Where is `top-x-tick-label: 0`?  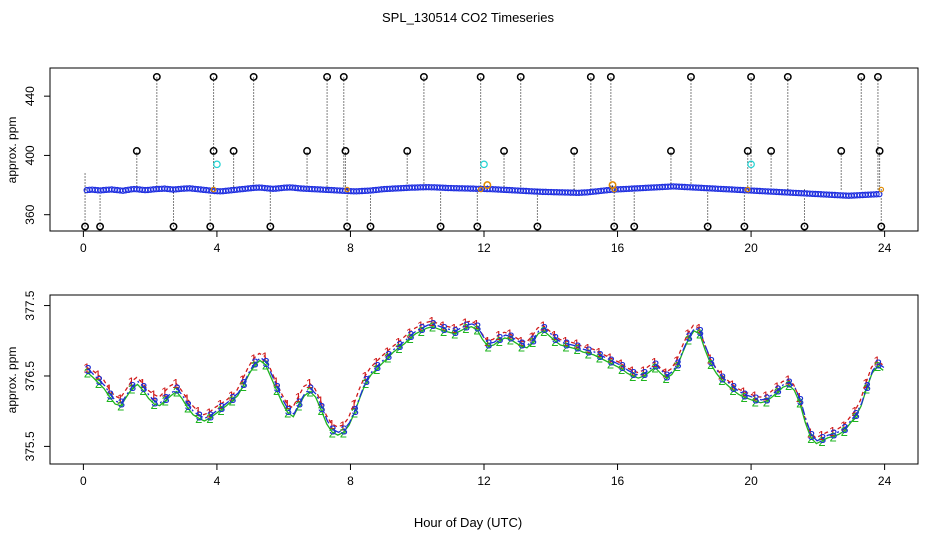
top-x-tick-label: 0 is located at coordinates (83, 248).